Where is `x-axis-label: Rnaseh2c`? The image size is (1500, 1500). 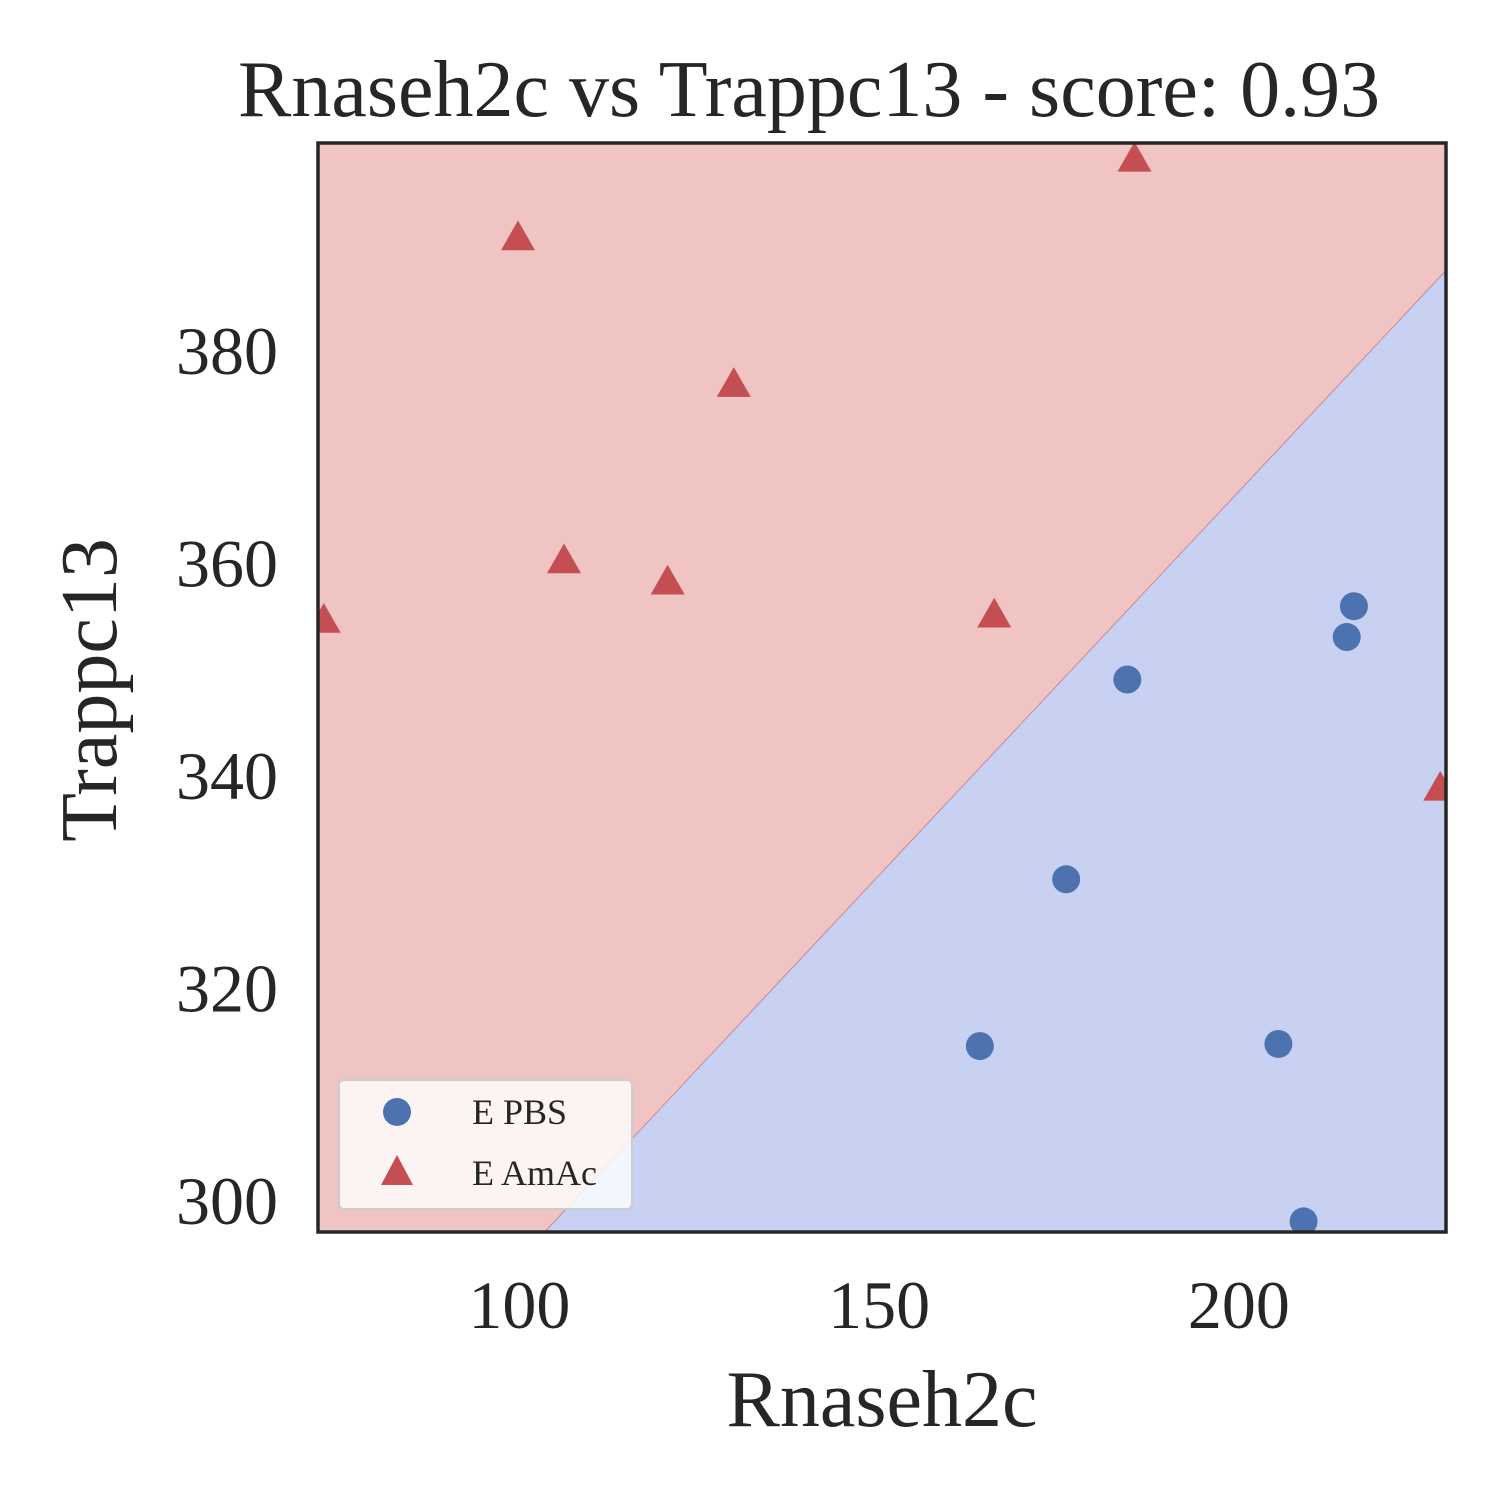 x-axis-label: Rnaseh2c is located at coordinates (881, 1400).